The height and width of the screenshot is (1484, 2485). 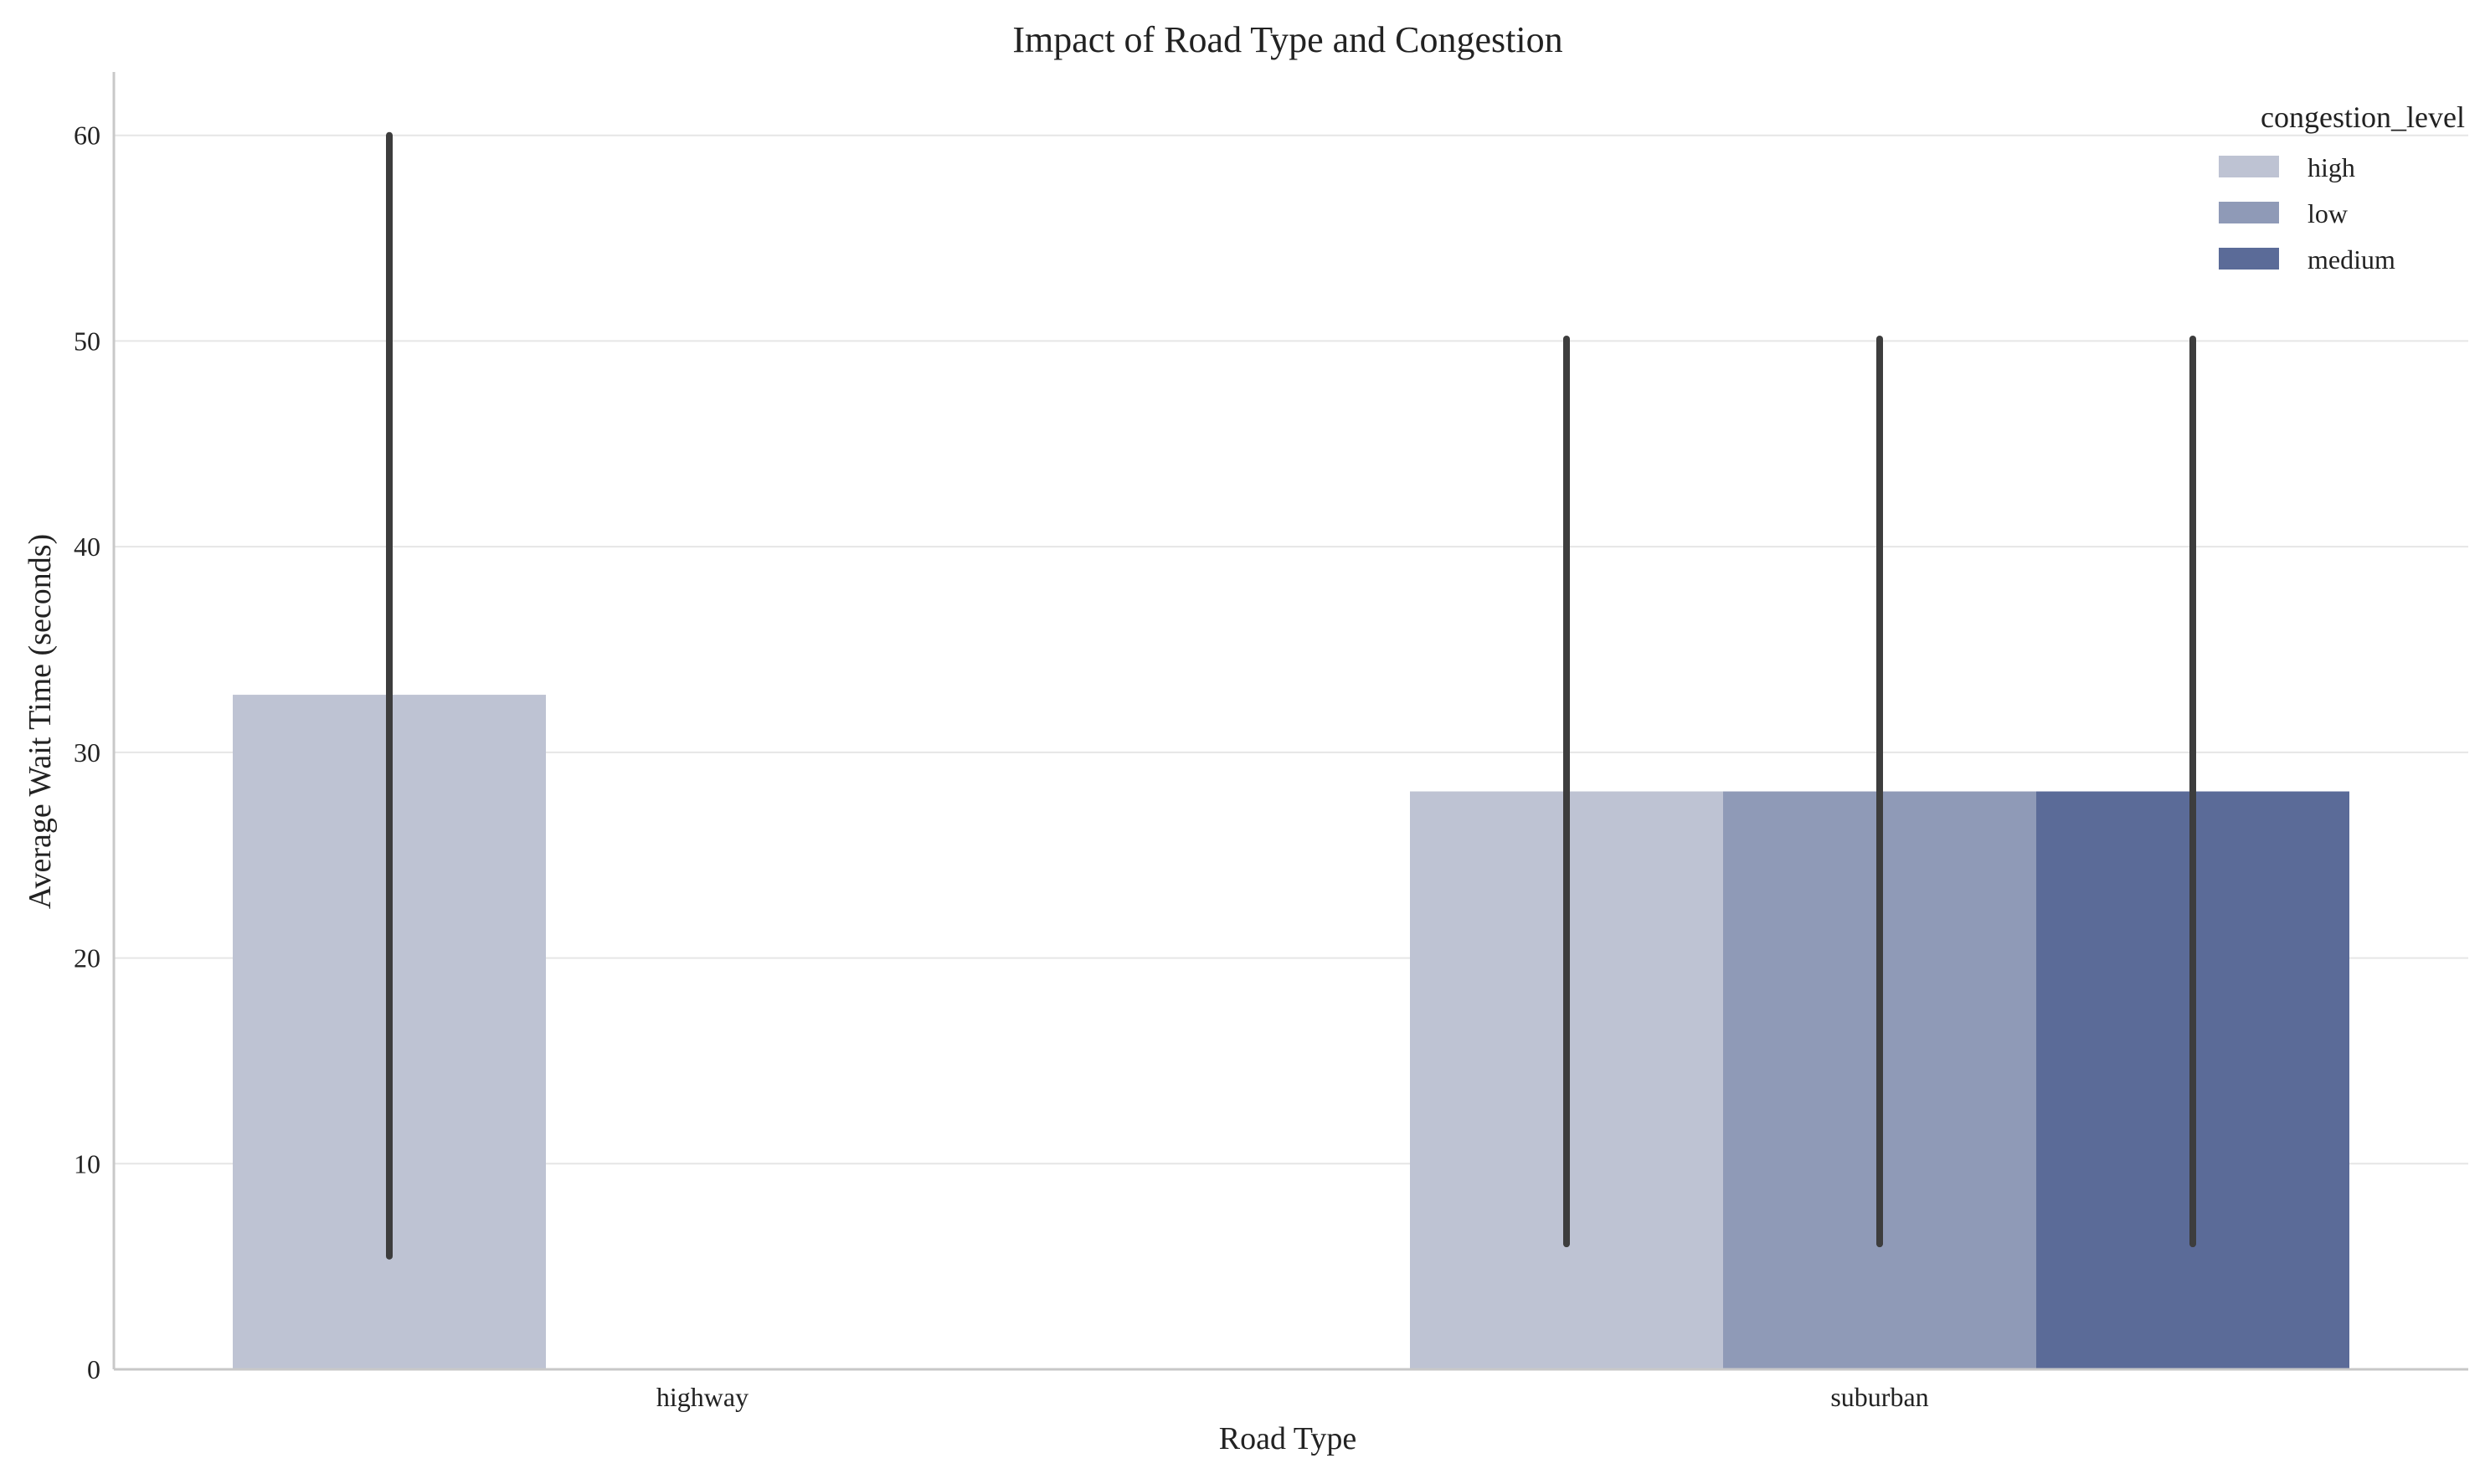 What do you see at coordinates (87, 1163) in the screenshot?
I see `y-tick-label: 10` at bounding box center [87, 1163].